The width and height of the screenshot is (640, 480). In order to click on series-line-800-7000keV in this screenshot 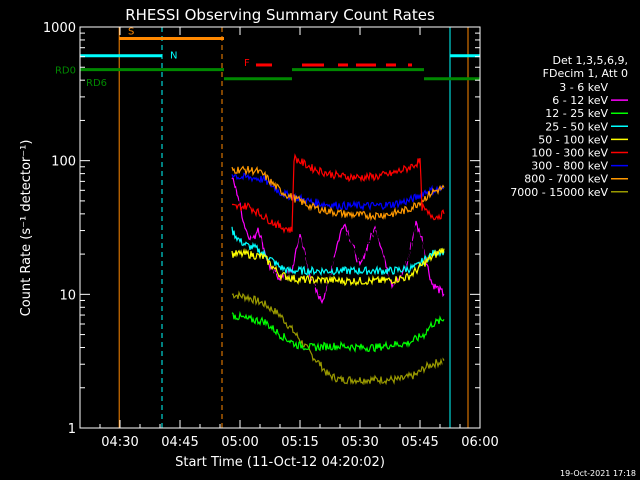, I will do `click(338, 193)`.